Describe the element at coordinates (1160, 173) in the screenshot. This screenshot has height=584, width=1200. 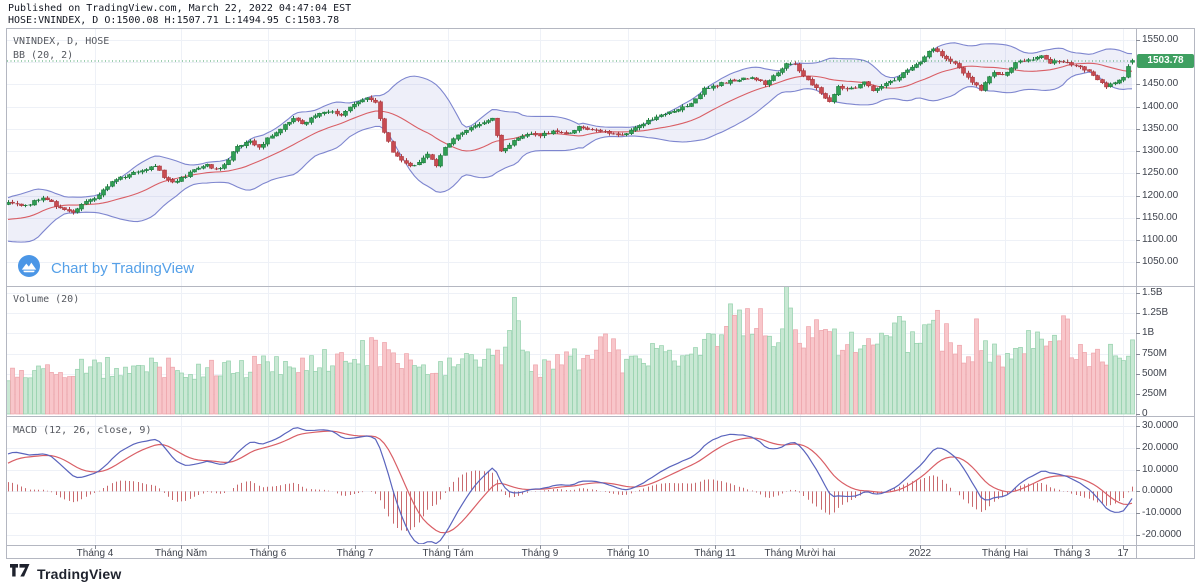
I see `price-tick-label: 1250.00` at that location.